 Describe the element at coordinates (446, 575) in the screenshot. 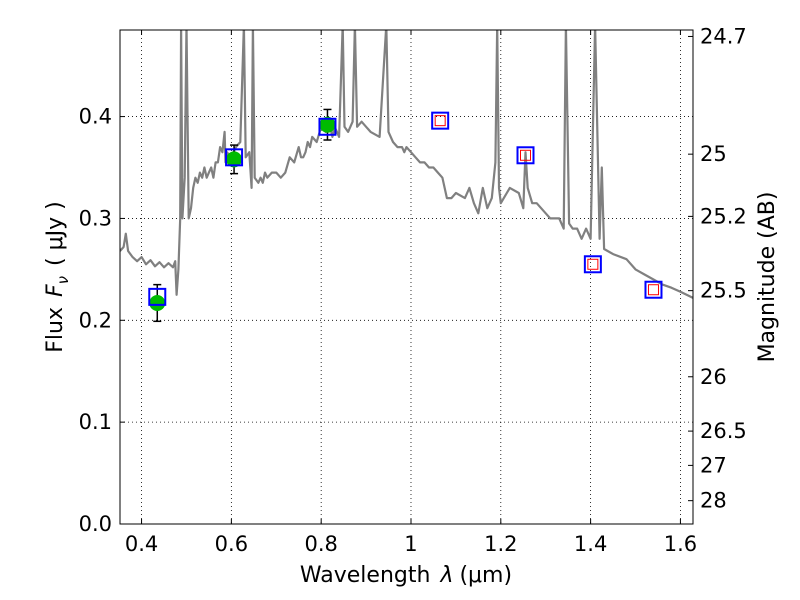

I see `x-axis-label-symbol: λ` at that location.